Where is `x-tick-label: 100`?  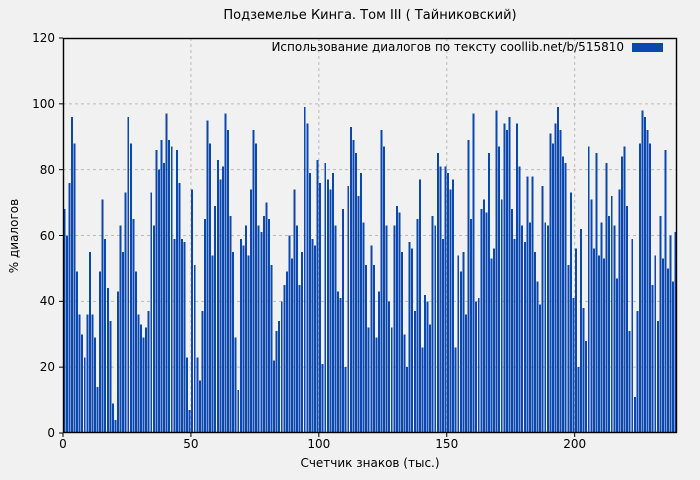
x-tick-label: 100 is located at coordinates (319, 444).